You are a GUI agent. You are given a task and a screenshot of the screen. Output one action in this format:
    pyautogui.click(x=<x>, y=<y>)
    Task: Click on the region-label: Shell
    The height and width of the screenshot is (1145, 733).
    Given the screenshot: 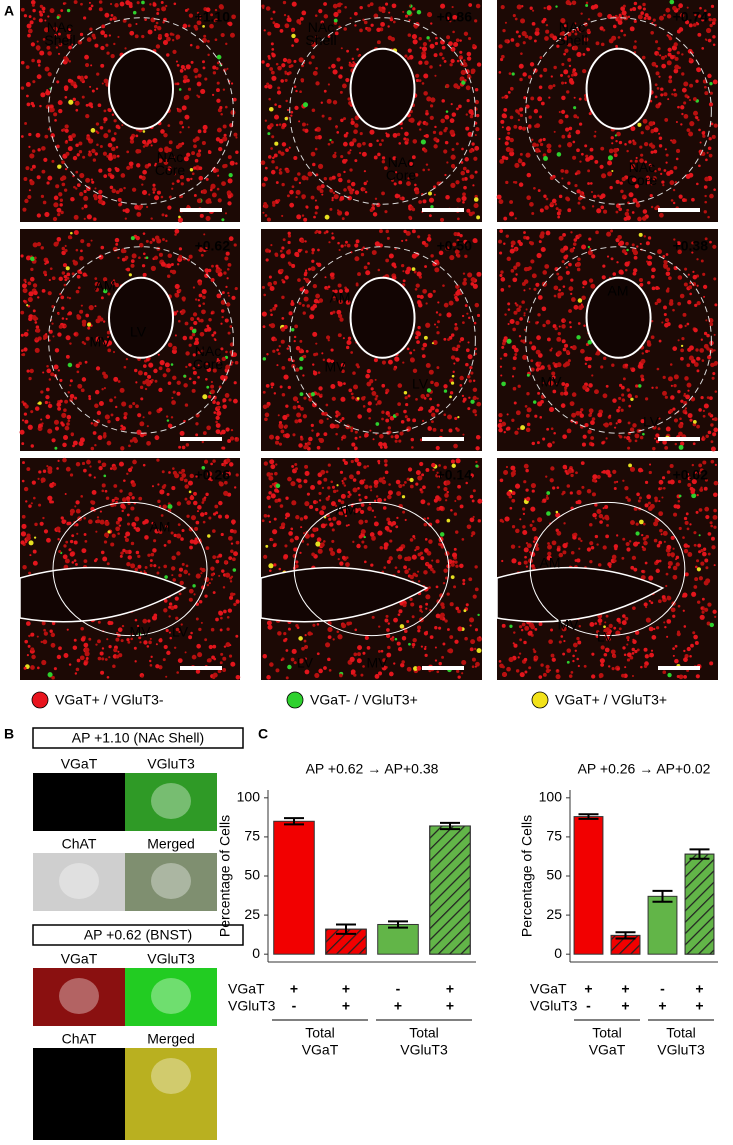 What is the action you would take?
    pyautogui.click(x=59, y=40)
    